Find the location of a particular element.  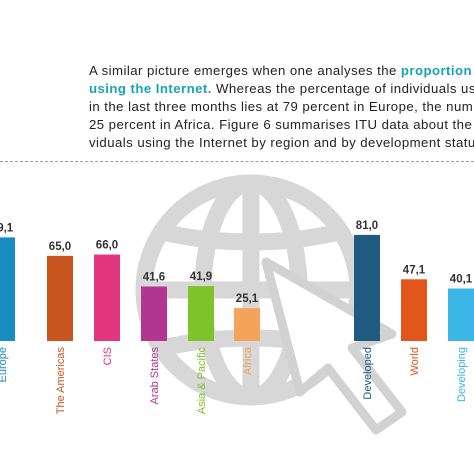

section-divider is located at coordinates (237, 161).